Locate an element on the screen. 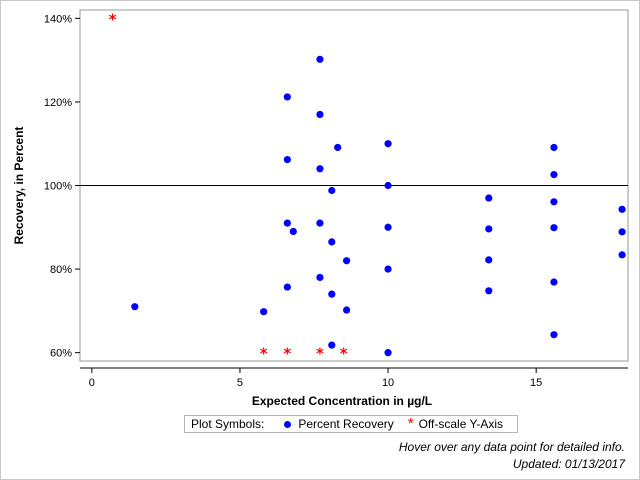  legend-label-percent-recovery: Percent Recovery is located at coordinates (346, 424).